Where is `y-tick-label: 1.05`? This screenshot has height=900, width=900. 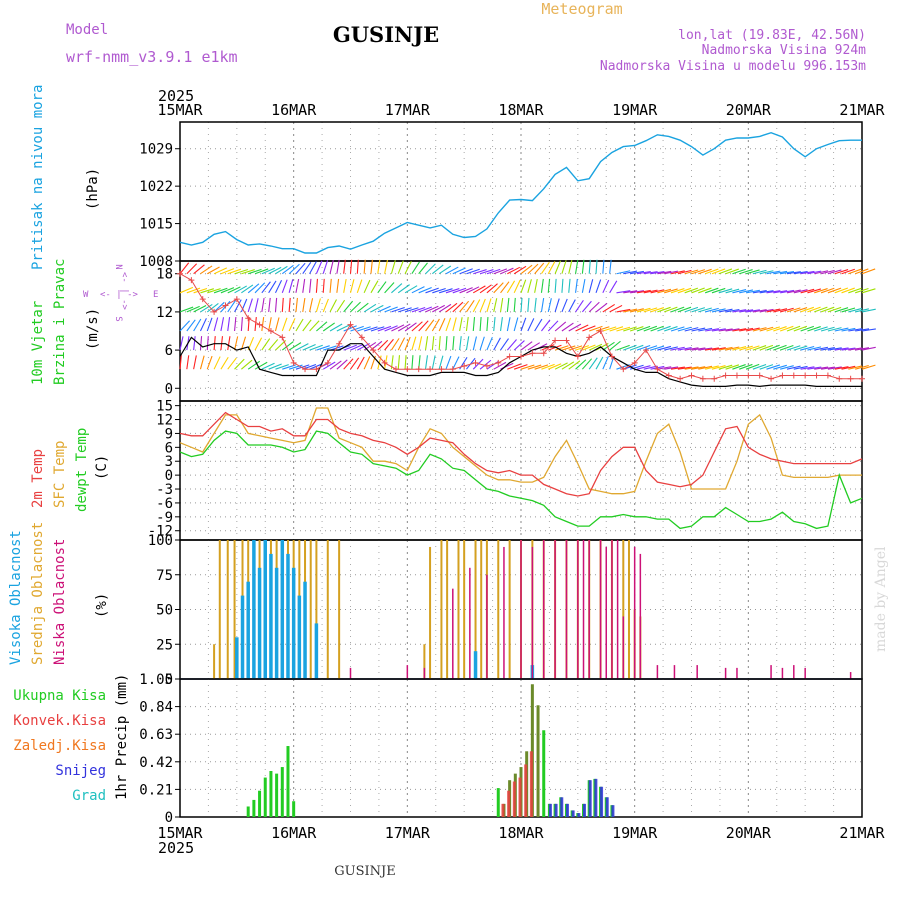 y-tick-label: 1.05 is located at coordinates (156, 680).